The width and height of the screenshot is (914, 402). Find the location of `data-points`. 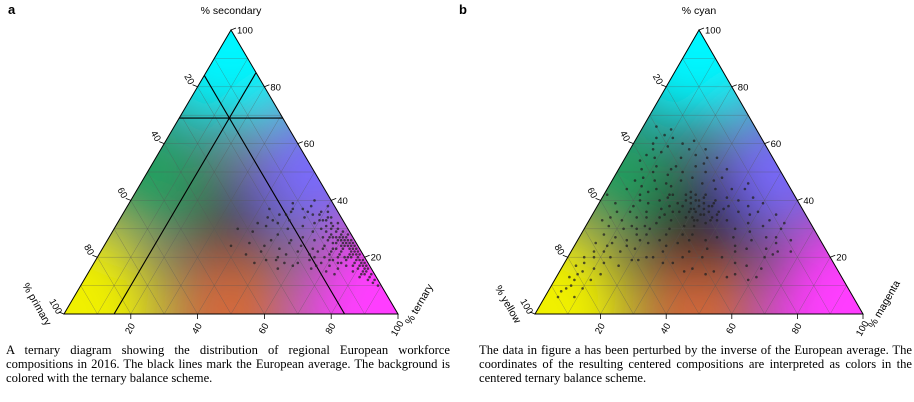

data-points is located at coordinates (304, 243).